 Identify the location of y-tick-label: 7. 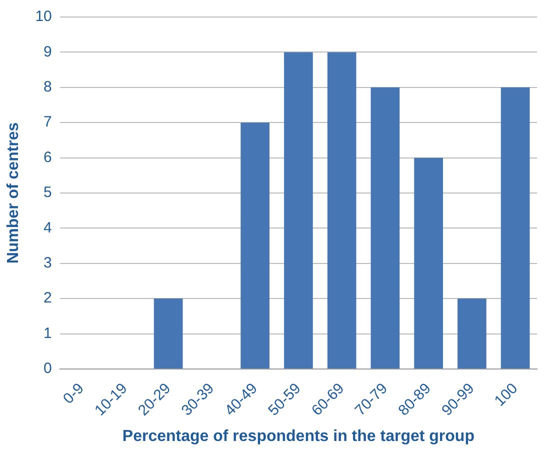
(48, 122).